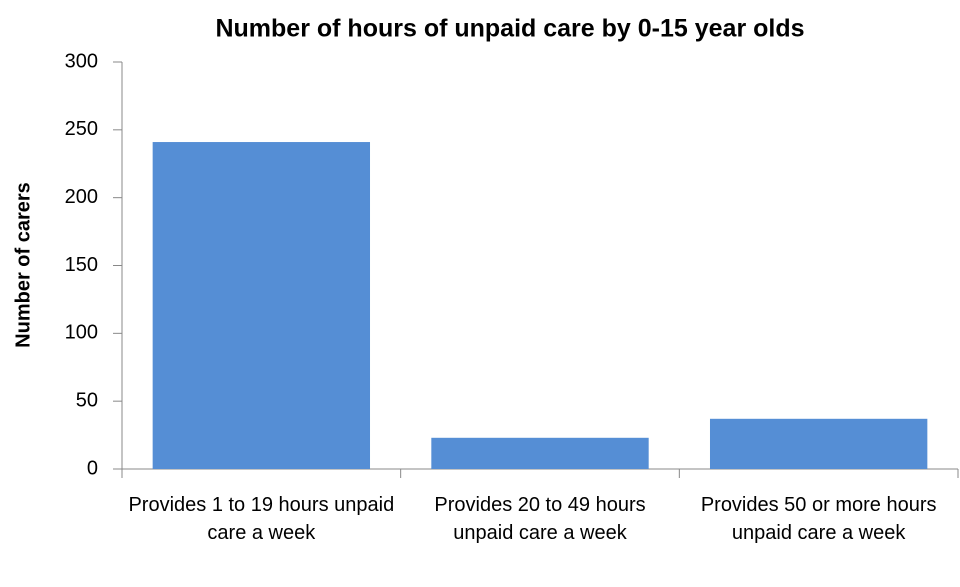  I want to click on y-tick-label: 50, so click(87, 400).